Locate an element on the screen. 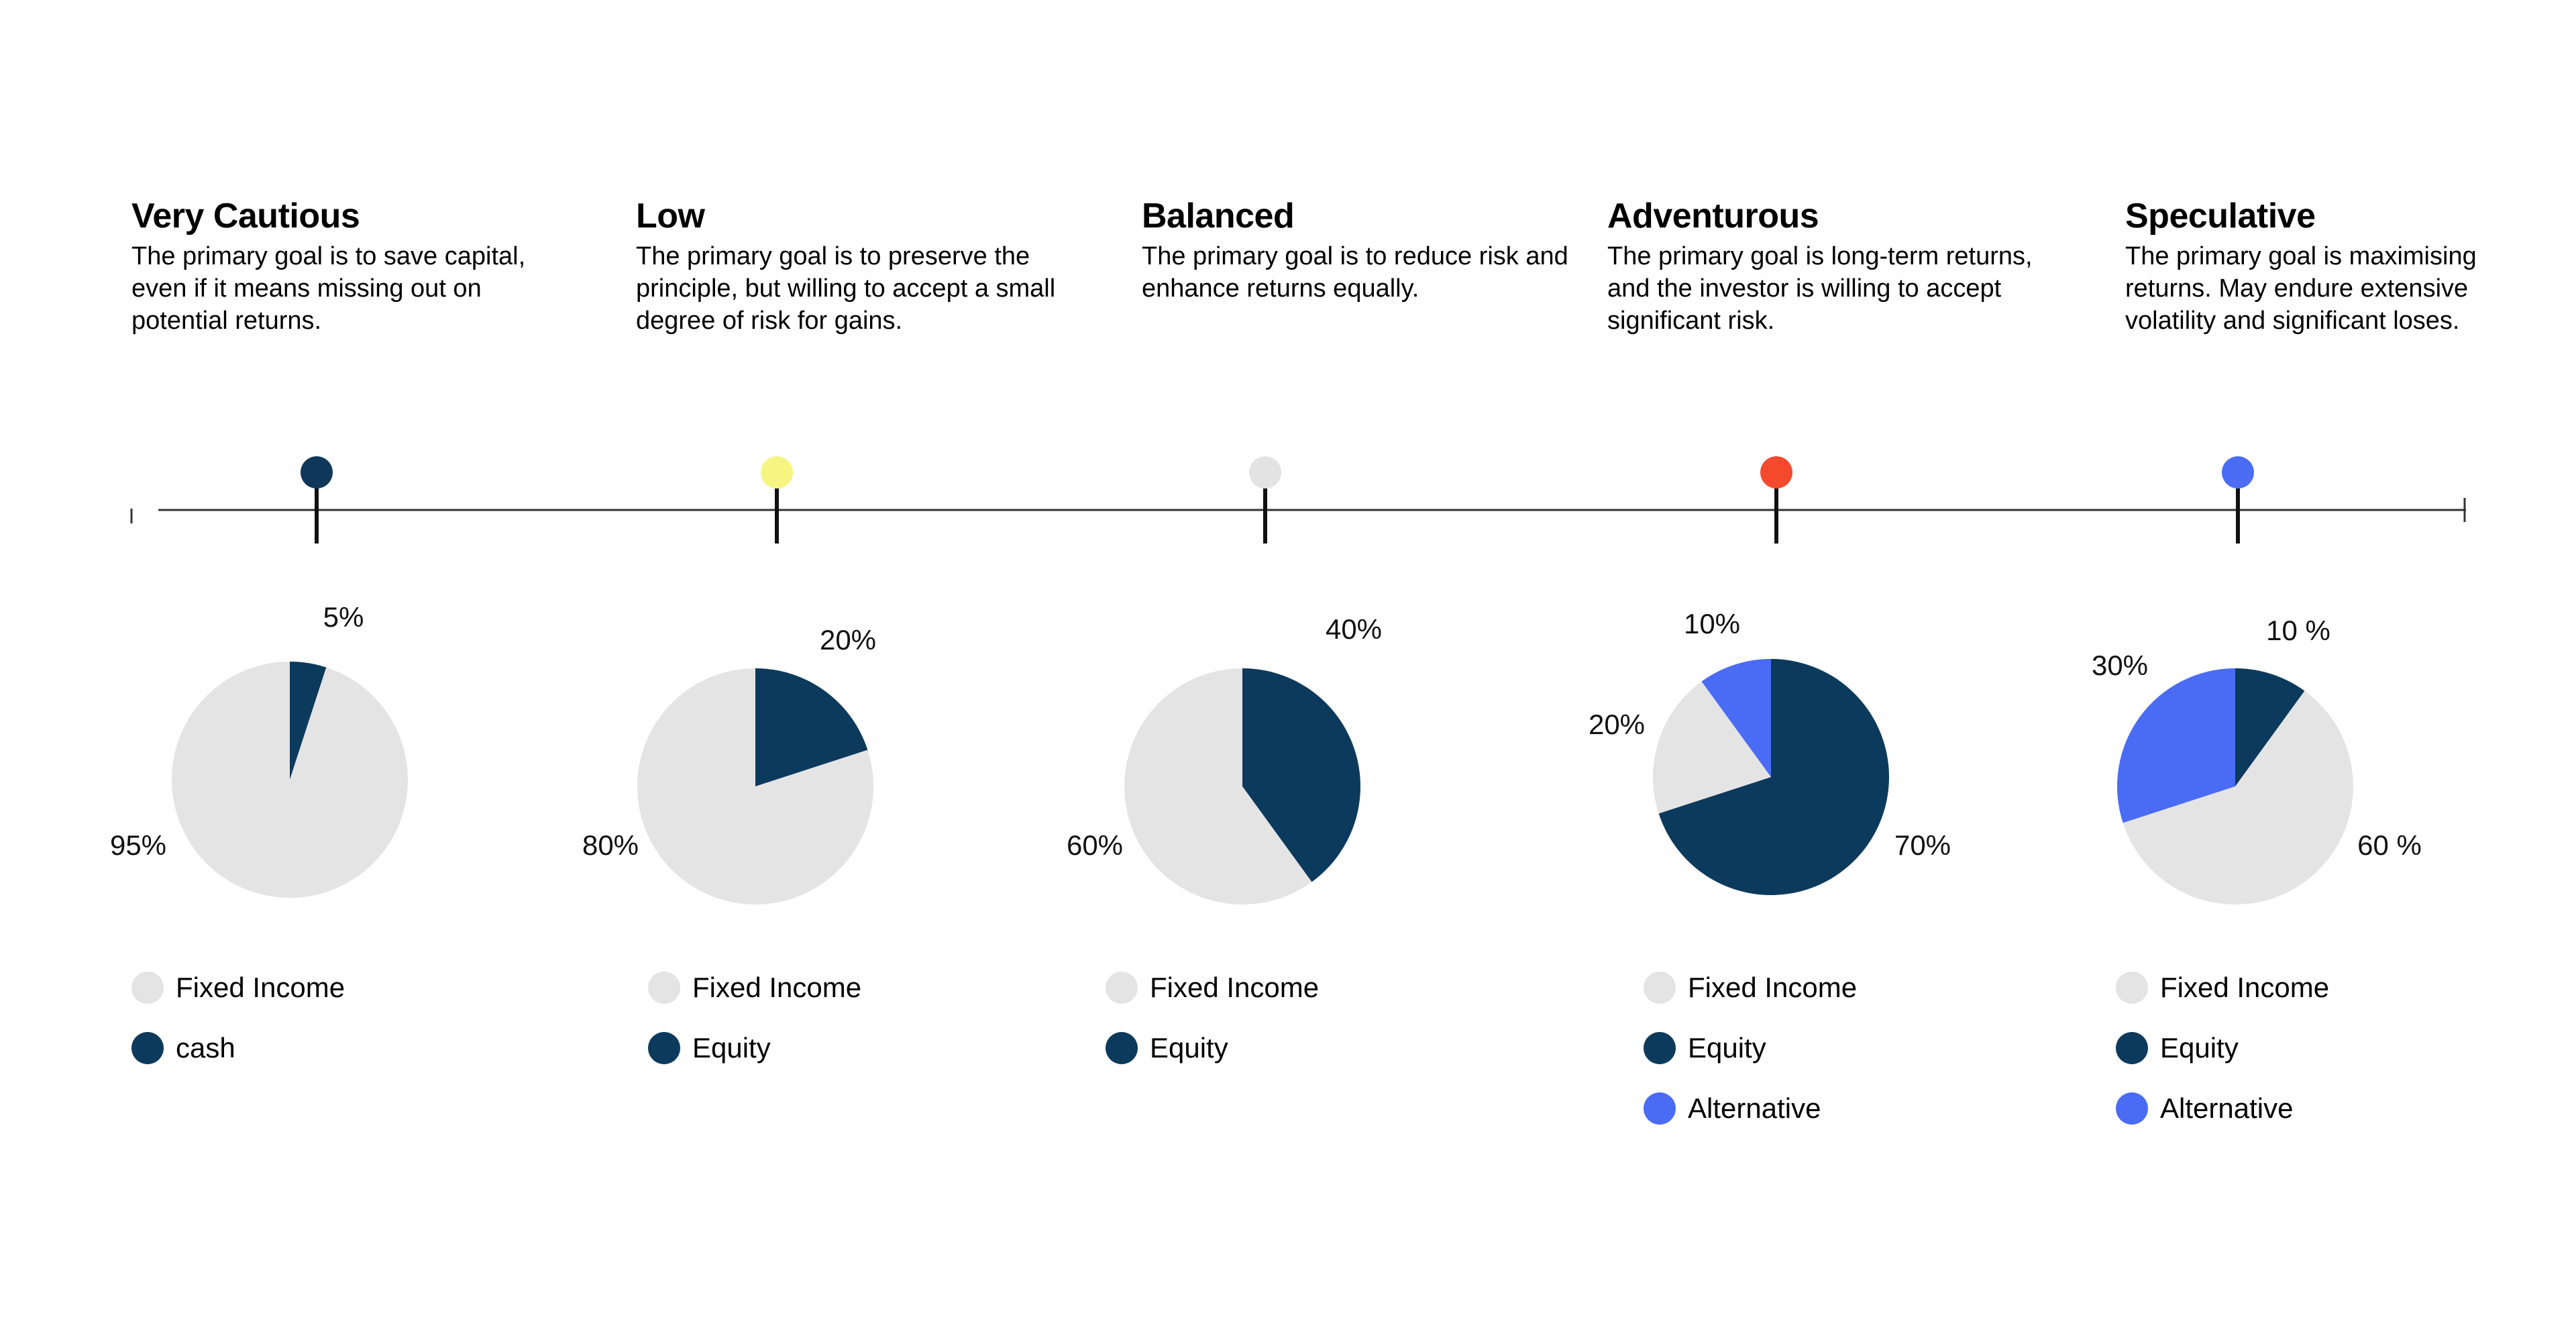  pie-slice-label: 10 % is located at coordinates (2298, 630).